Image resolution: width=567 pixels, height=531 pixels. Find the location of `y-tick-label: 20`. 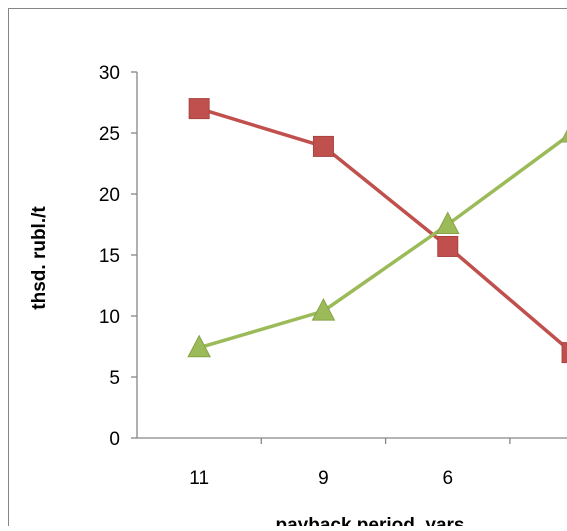

y-tick-label: 20 is located at coordinates (109, 195).